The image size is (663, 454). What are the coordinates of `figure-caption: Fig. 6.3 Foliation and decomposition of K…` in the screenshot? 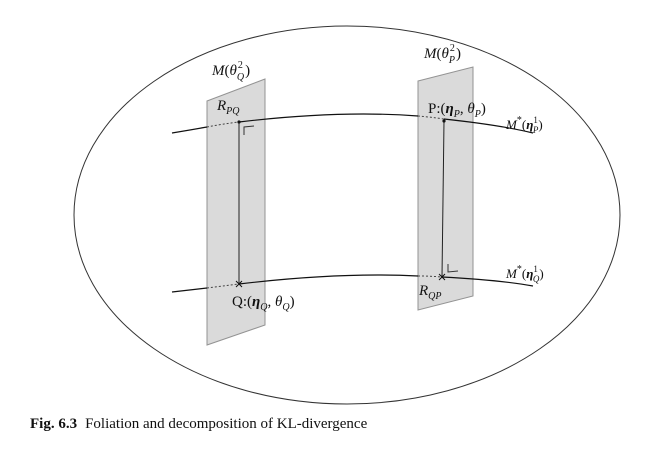 It's located at (198, 424).